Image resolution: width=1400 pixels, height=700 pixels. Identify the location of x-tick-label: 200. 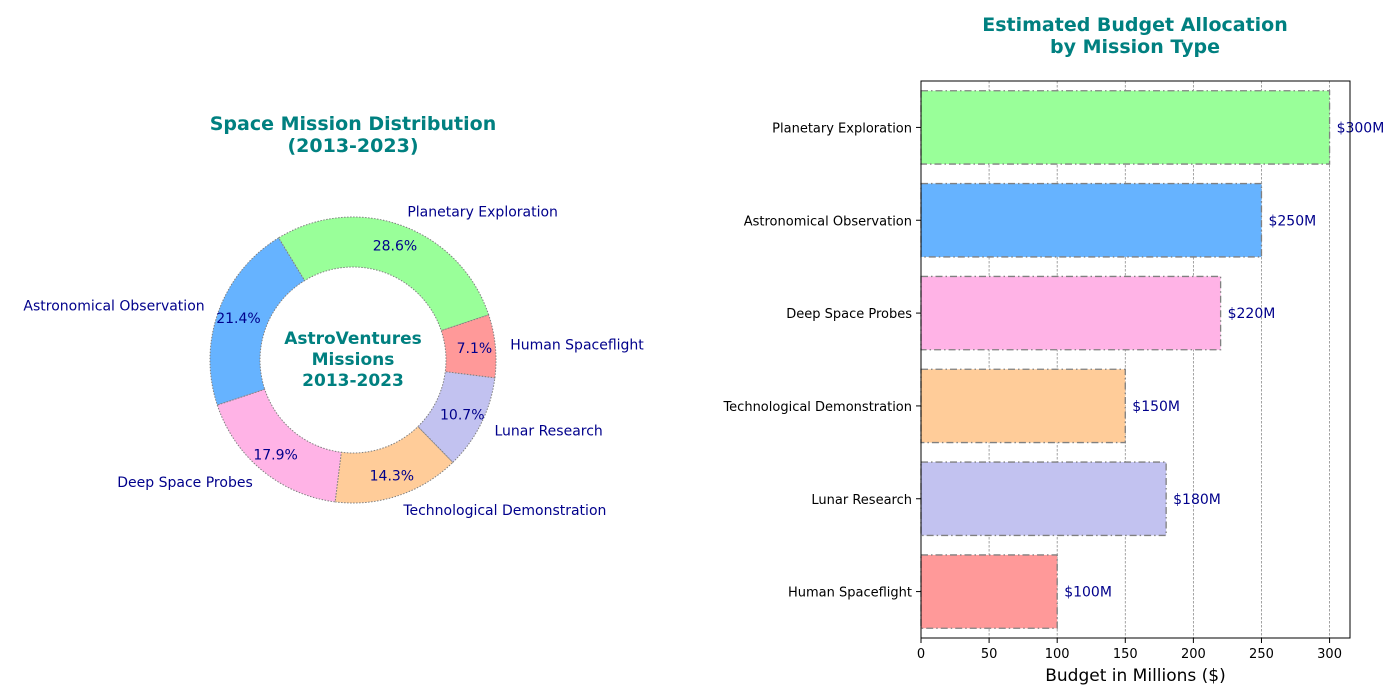
(1193, 654).